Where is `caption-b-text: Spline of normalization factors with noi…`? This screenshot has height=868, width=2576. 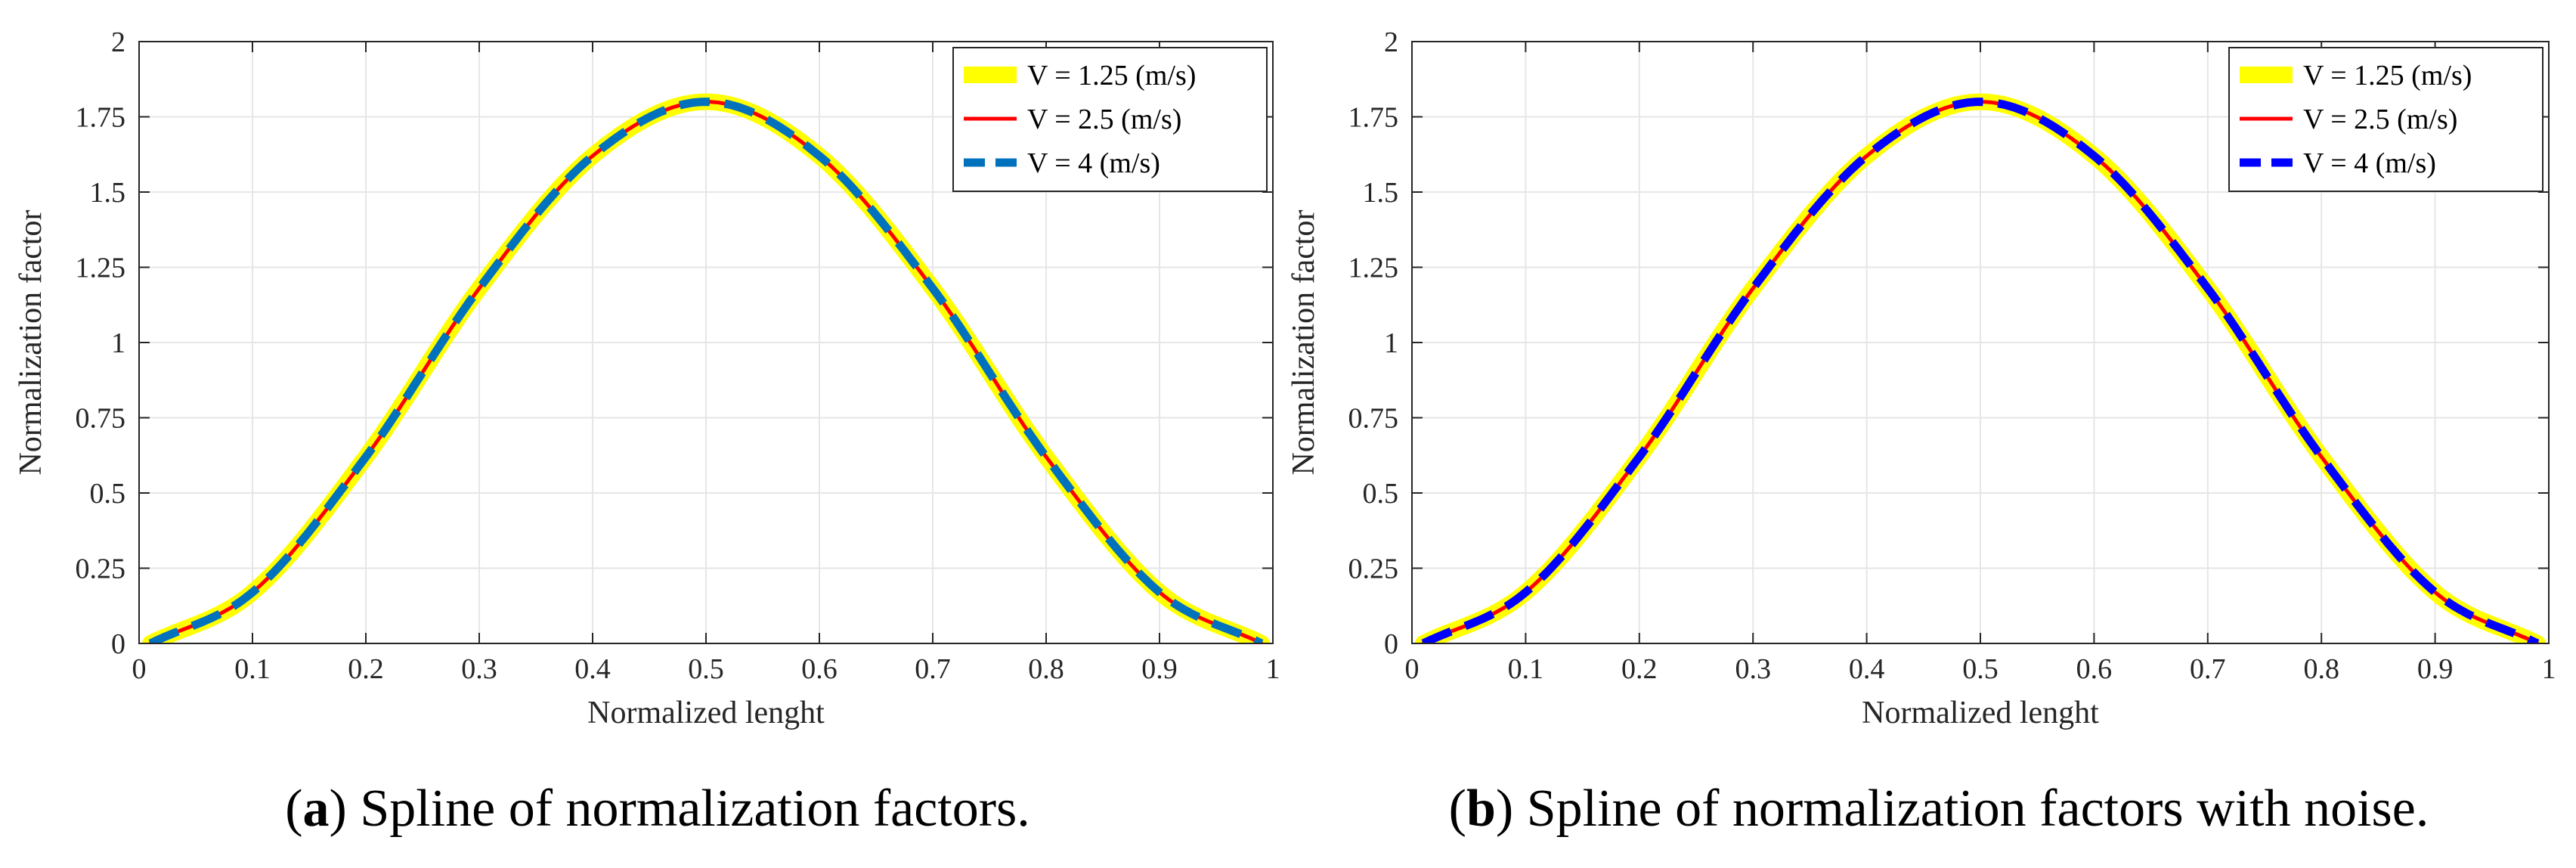
caption-b-text: Spline of normalization factors with noi… is located at coordinates (1977, 809).